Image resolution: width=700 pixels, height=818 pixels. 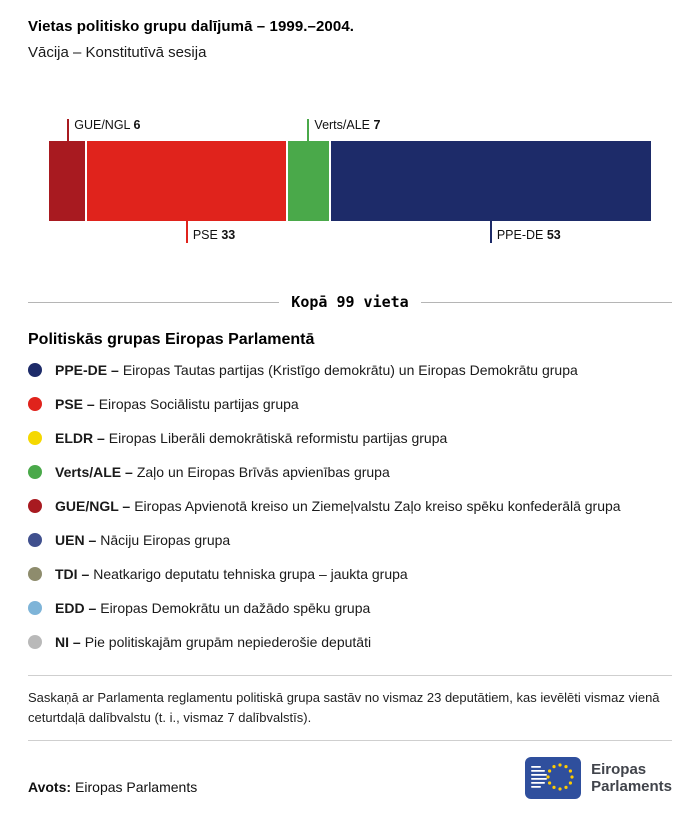 I want to click on page-subtitle: Vācija – Konstitutīvā sesija, so click(x=117, y=52).